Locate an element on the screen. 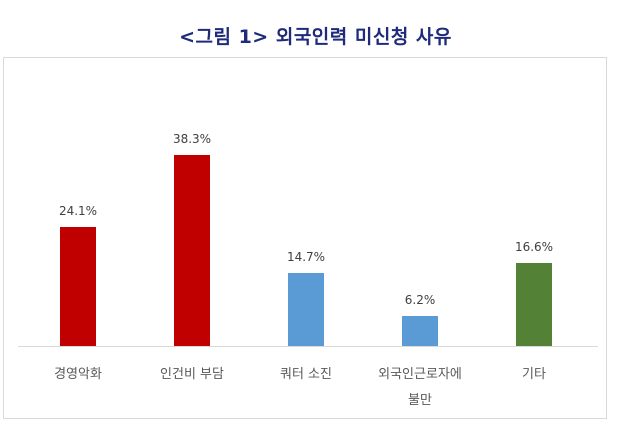 The width and height of the screenshot is (631, 438). category-label: 경영악화 is located at coordinates (78, 374).